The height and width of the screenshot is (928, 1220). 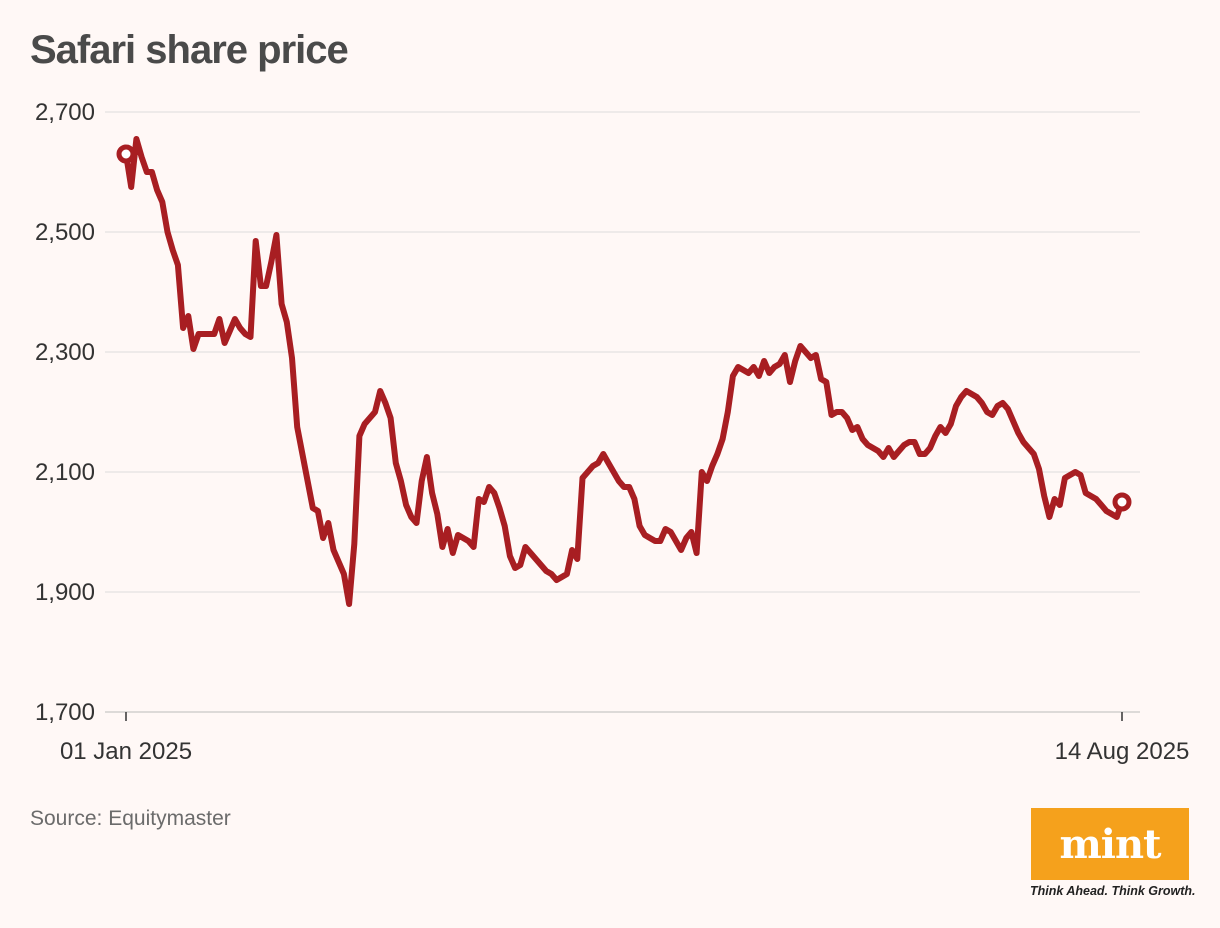 I want to click on source-note: Source: Equitymaster, so click(x=130, y=818).